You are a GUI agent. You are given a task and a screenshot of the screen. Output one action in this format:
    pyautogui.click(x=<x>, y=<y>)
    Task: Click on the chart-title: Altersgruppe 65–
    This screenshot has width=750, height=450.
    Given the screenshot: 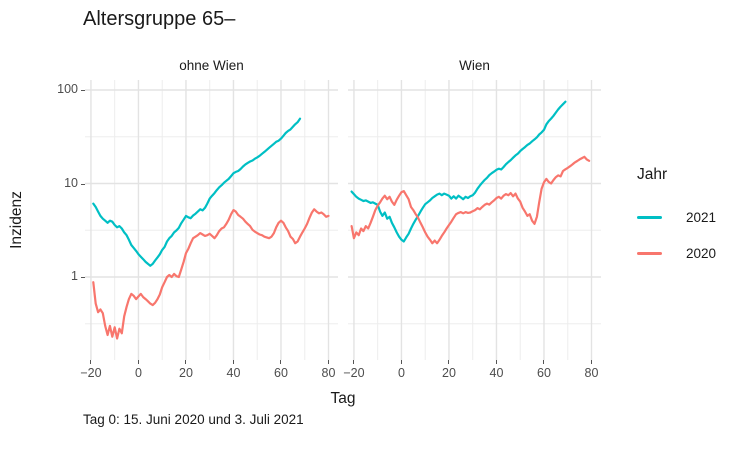 What is the action you would take?
    pyautogui.click(x=159, y=19)
    